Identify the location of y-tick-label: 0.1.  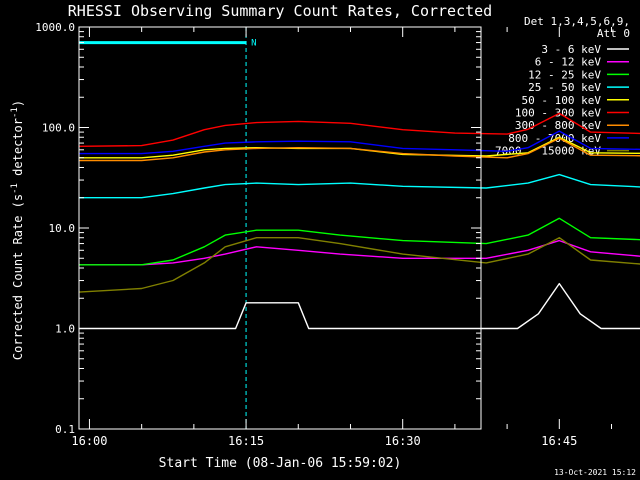
(65, 429).